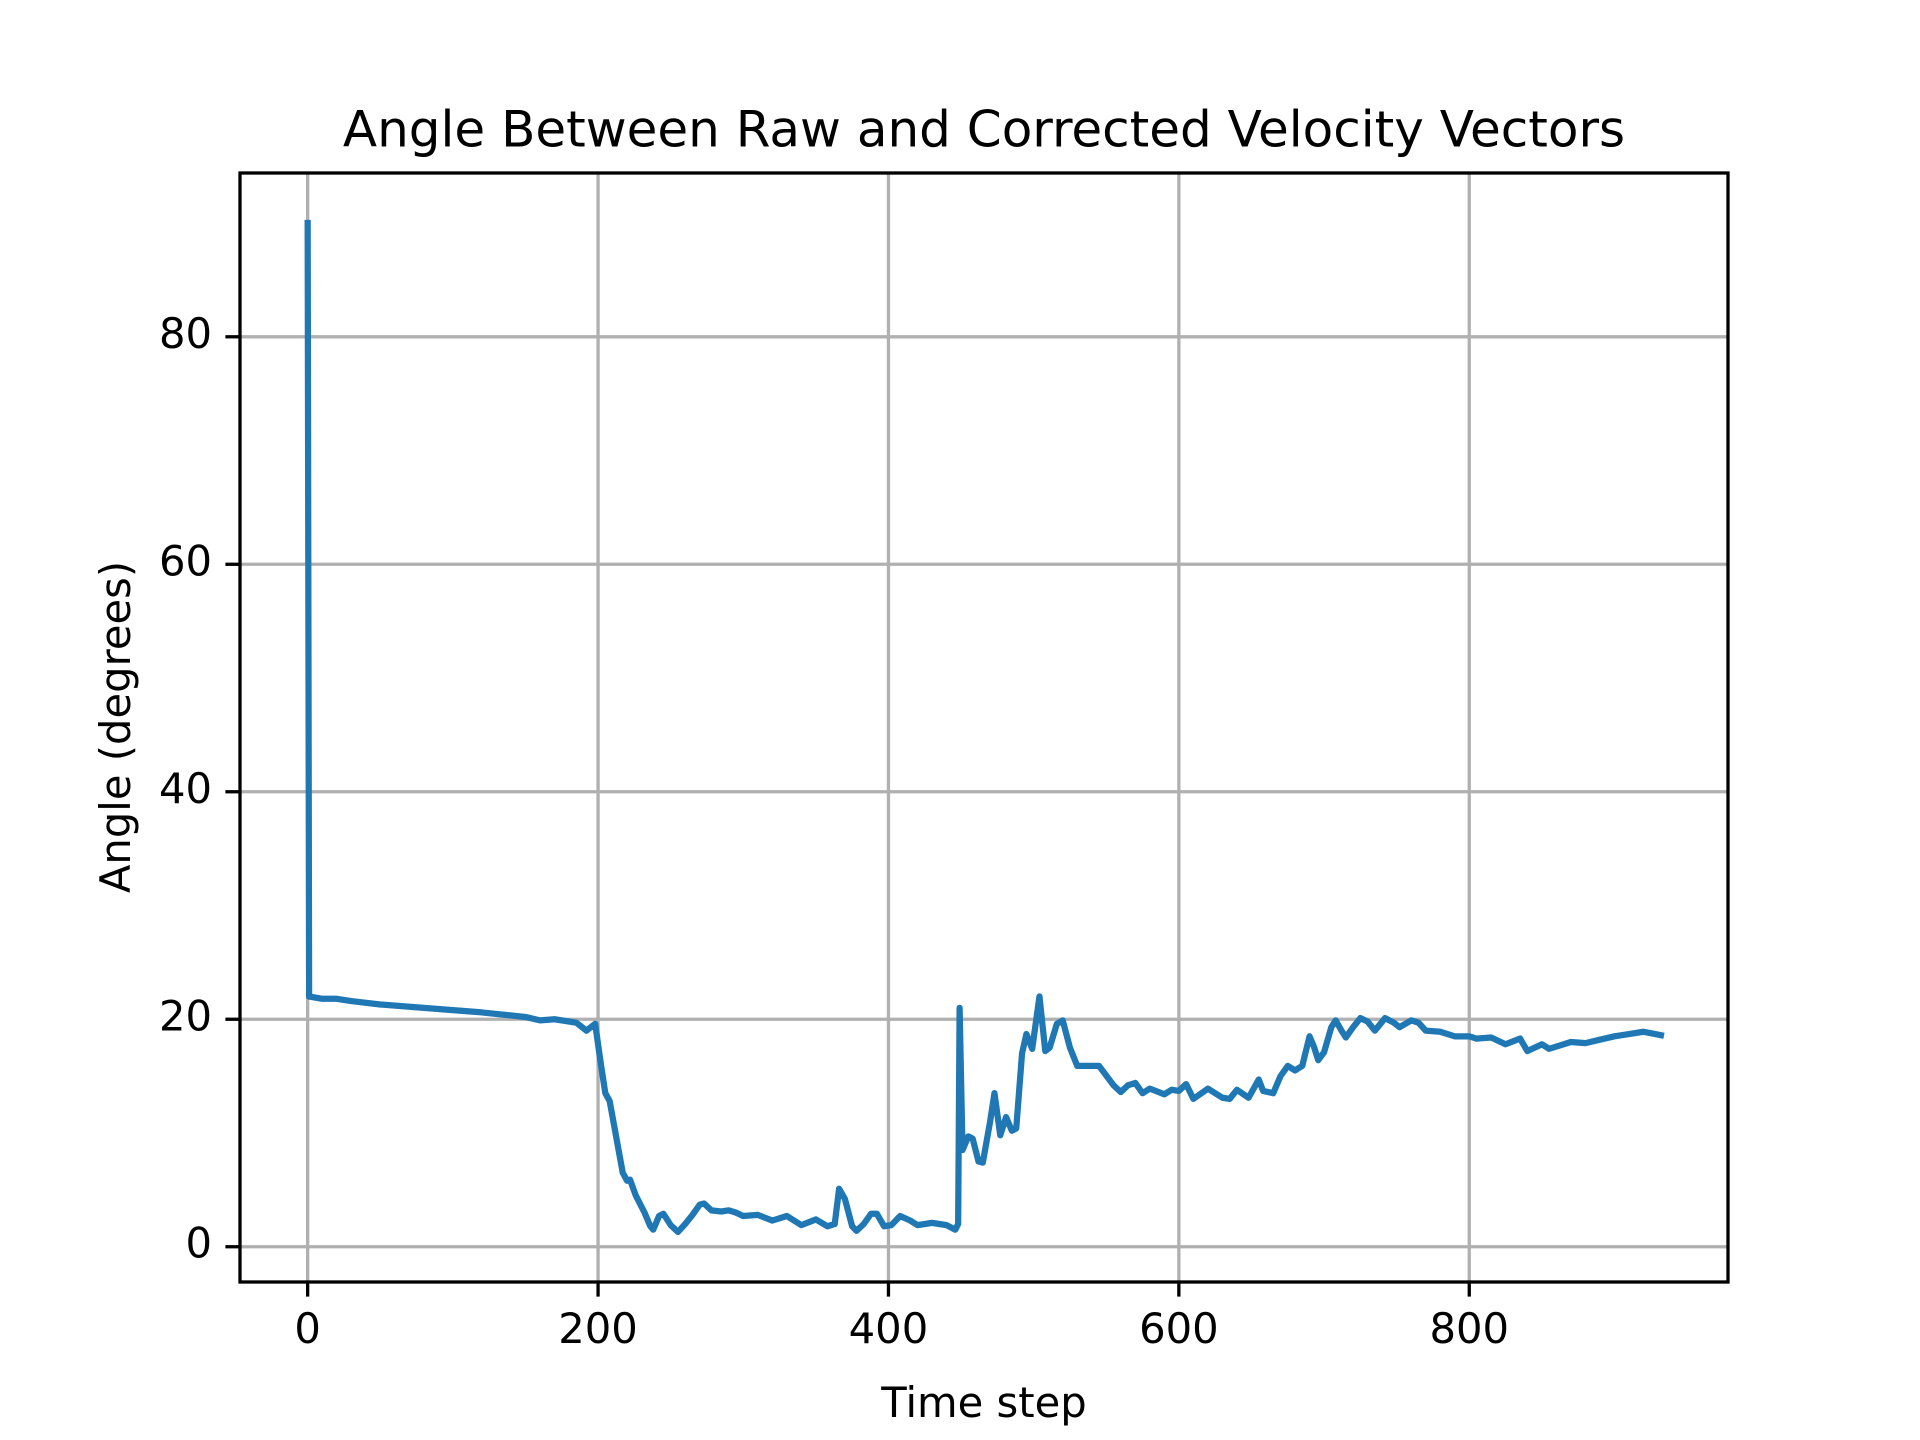 This screenshot has width=1920, height=1440. Describe the element at coordinates (307, 1328) in the screenshot. I see `x-tick-label: 0` at that location.